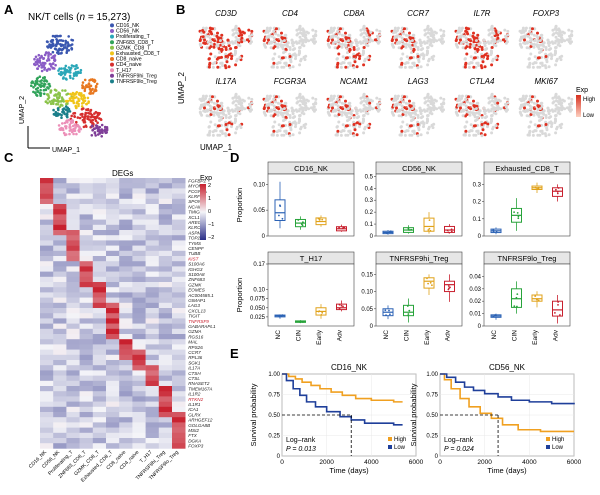 The width and height of the screenshot is (600, 495). What do you see at coordinates (419, 205) in the screenshot?
I see `boxplot-frame` at bounding box center [419, 205].